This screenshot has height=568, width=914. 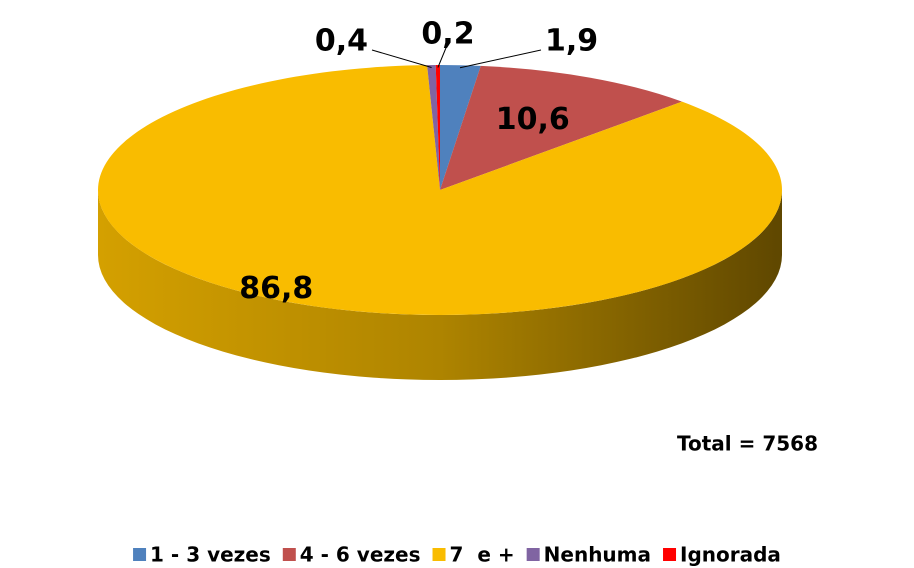 I want to click on value-label: 86,8, so click(x=276, y=288).